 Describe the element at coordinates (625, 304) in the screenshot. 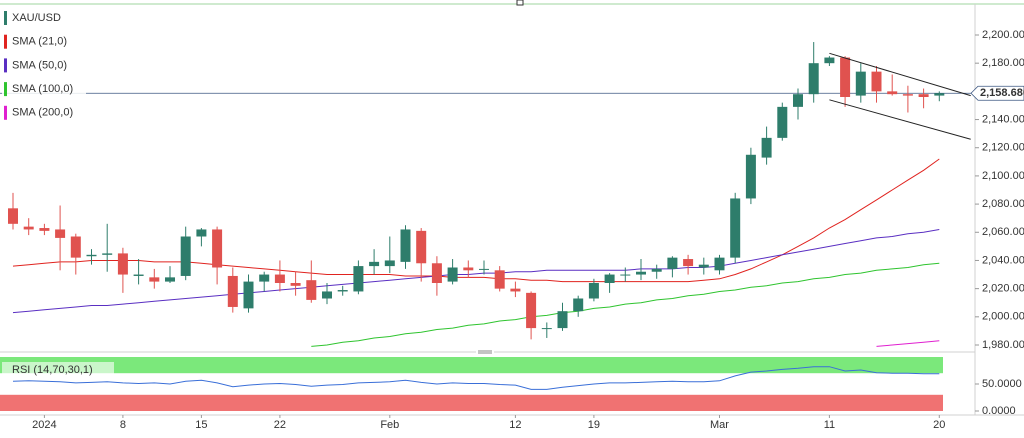

I see `sma-line` at that location.